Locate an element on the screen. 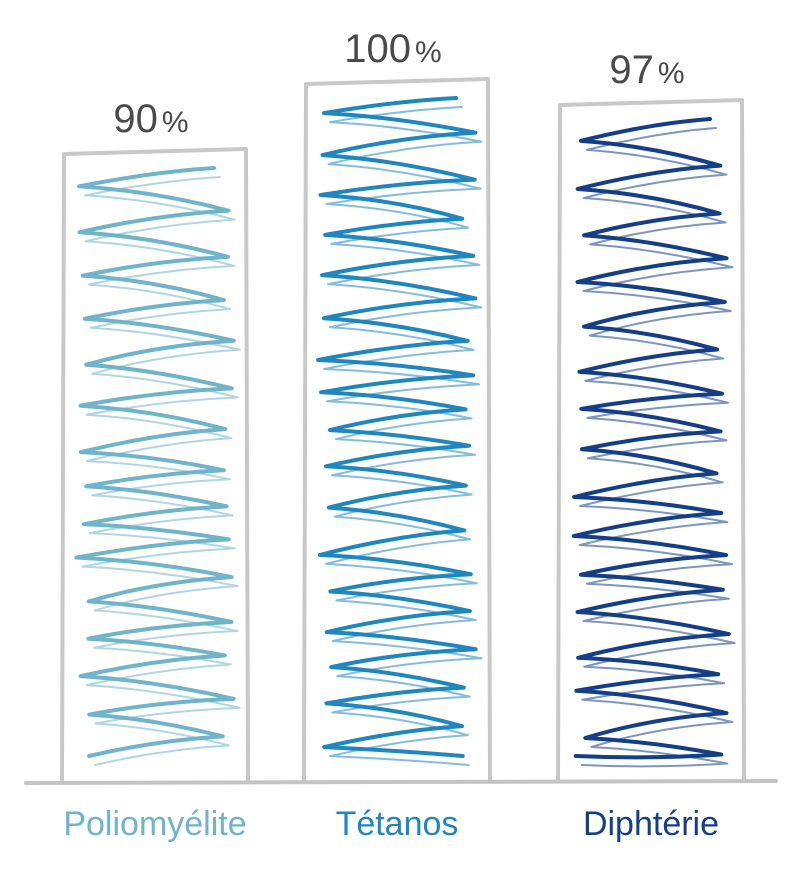 The image size is (800, 881). value-number-tetanos: 100 is located at coordinates (377, 49).